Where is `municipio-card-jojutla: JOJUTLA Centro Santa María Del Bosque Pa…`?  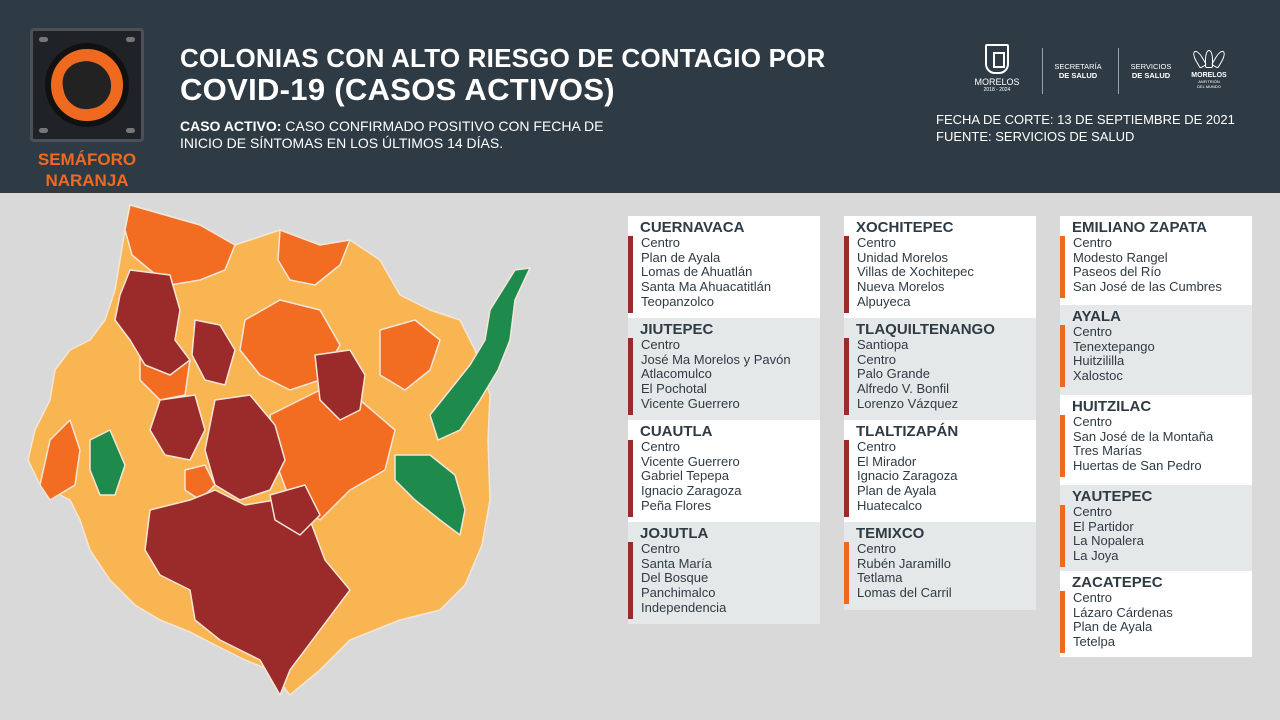 municipio-card-jojutla: JOJUTLA Centro Santa María Del Bosque Pa… is located at coordinates (724, 573).